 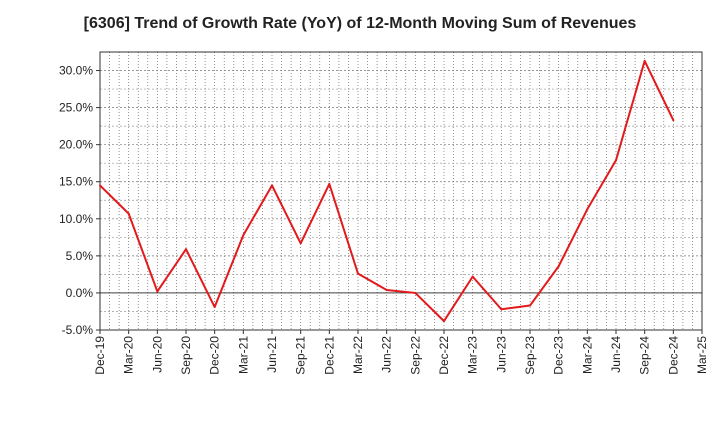 What do you see at coordinates (616, 354) in the screenshot?
I see `x-tick-label: Jun-24` at bounding box center [616, 354].